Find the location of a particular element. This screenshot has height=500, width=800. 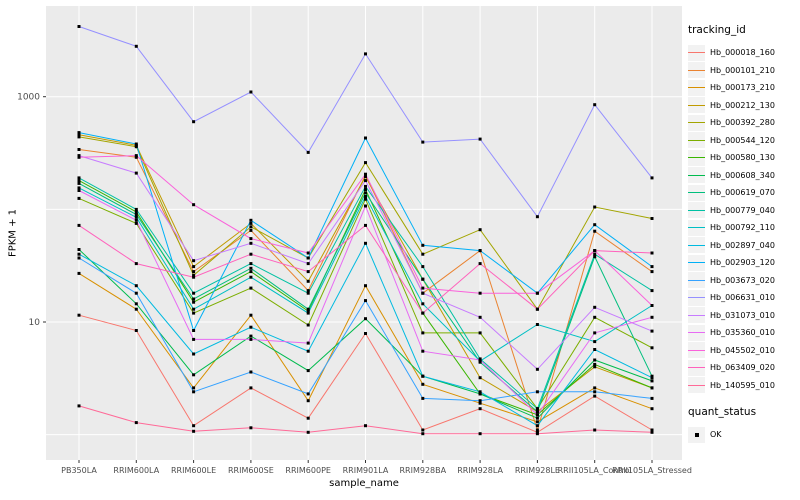

legend-entry: Hb_006631_010 is located at coordinates (743, 298).